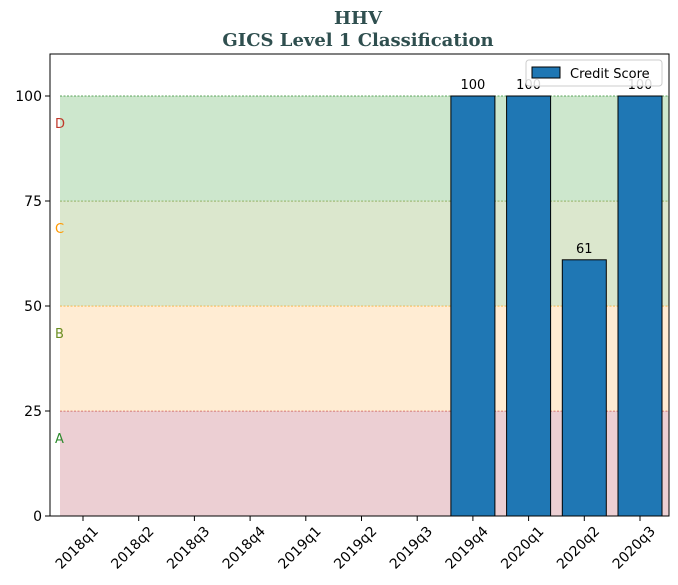  Describe the element at coordinates (584, 249) in the screenshot. I see `data-label-2020q2: 61` at that location.